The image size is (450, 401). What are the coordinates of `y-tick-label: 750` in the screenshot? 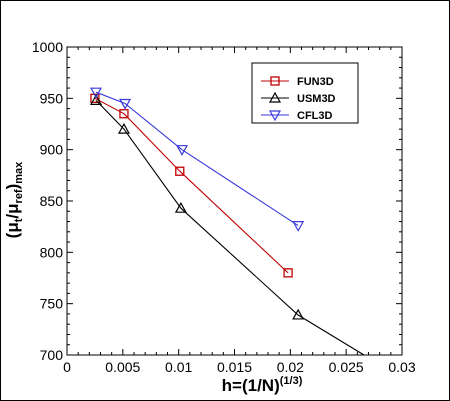 It's located at (52, 304).